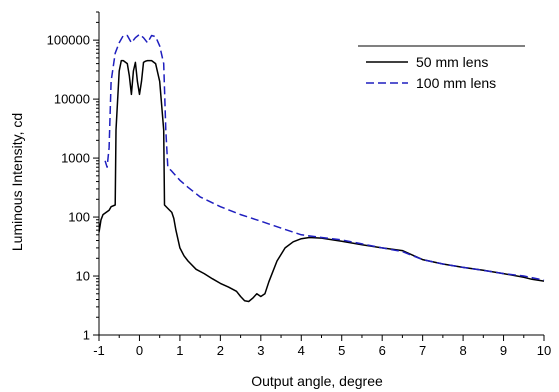 The image size is (559, 392). I want to click on y-tick-label: 100000, so click(68, 40).